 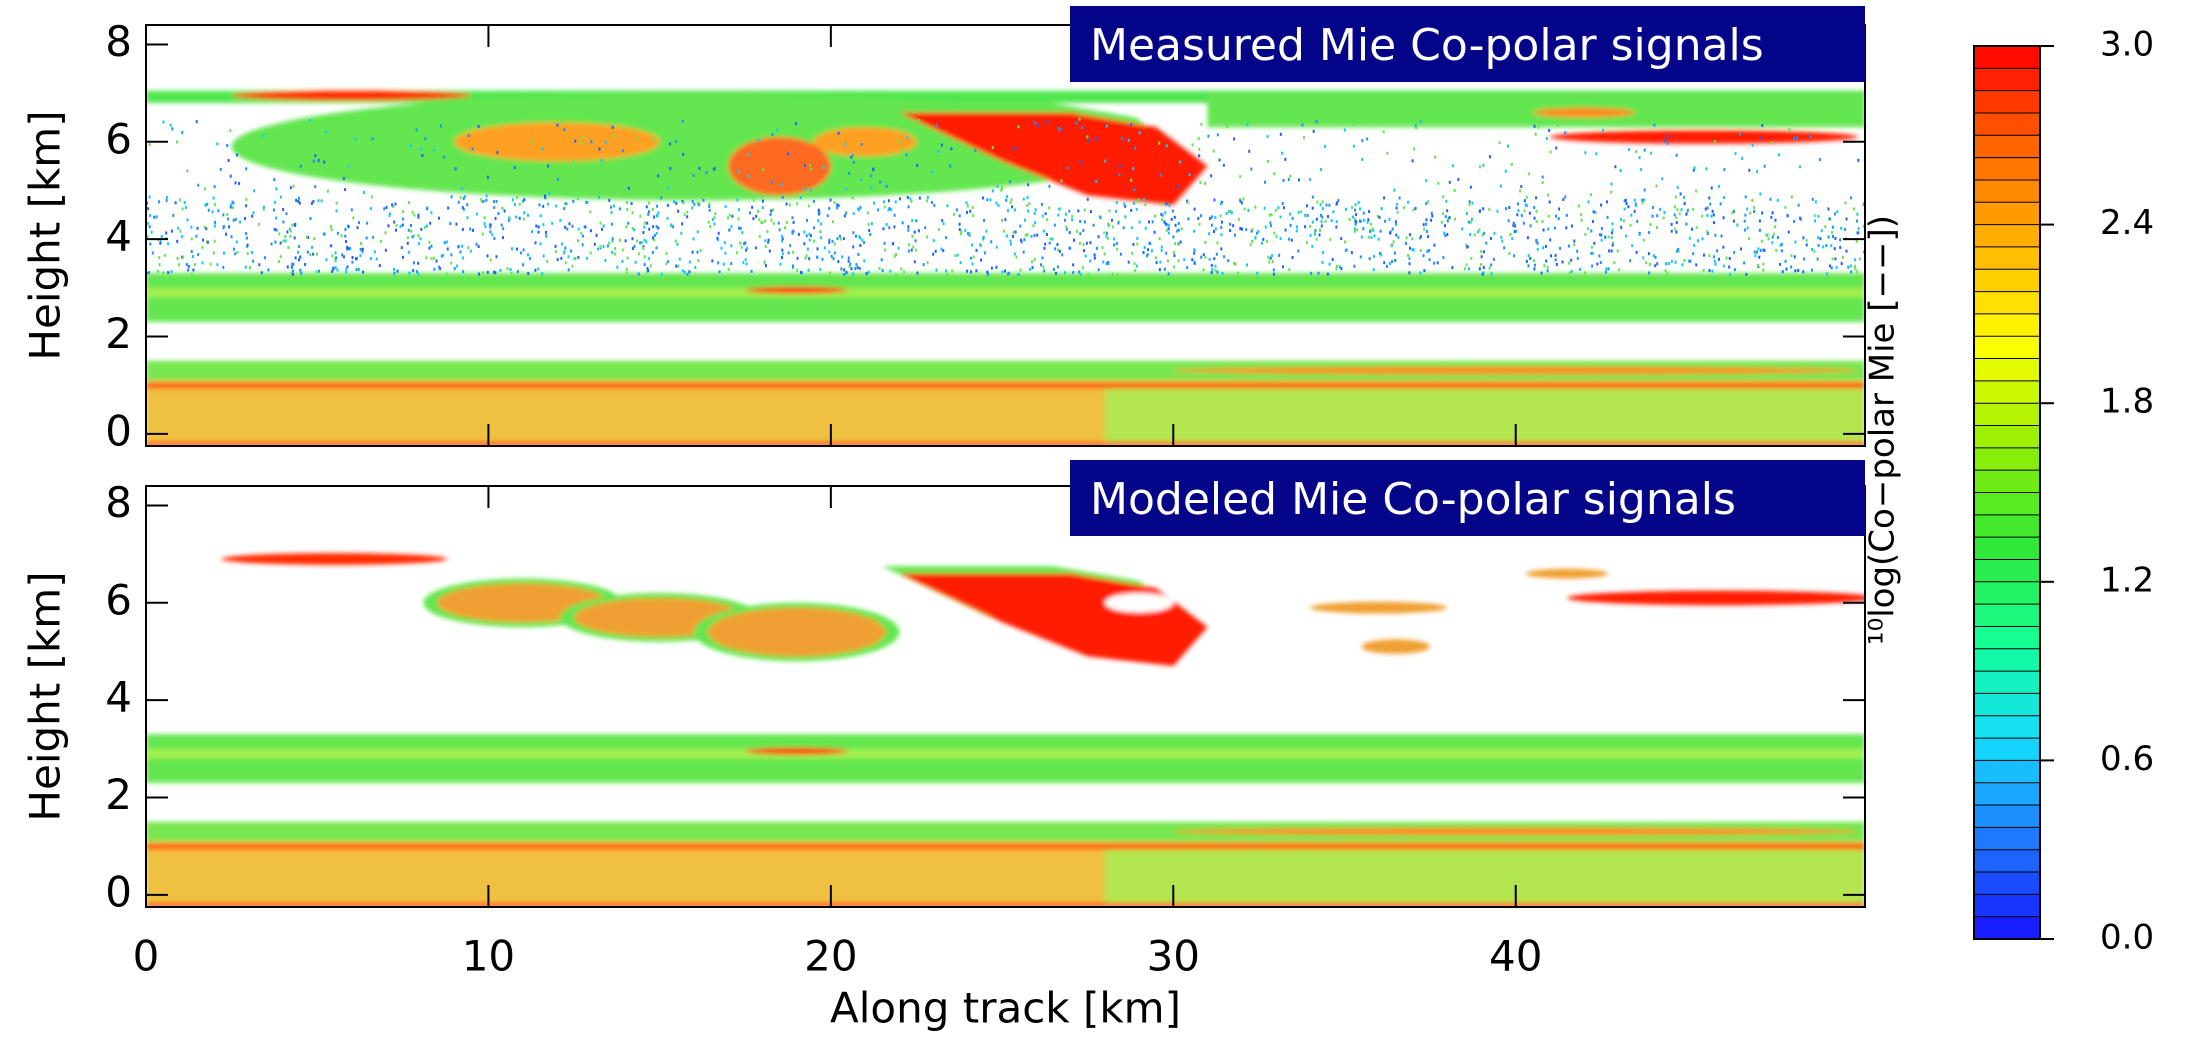 I want to click on signal-band, so click(x=1484, y=415).